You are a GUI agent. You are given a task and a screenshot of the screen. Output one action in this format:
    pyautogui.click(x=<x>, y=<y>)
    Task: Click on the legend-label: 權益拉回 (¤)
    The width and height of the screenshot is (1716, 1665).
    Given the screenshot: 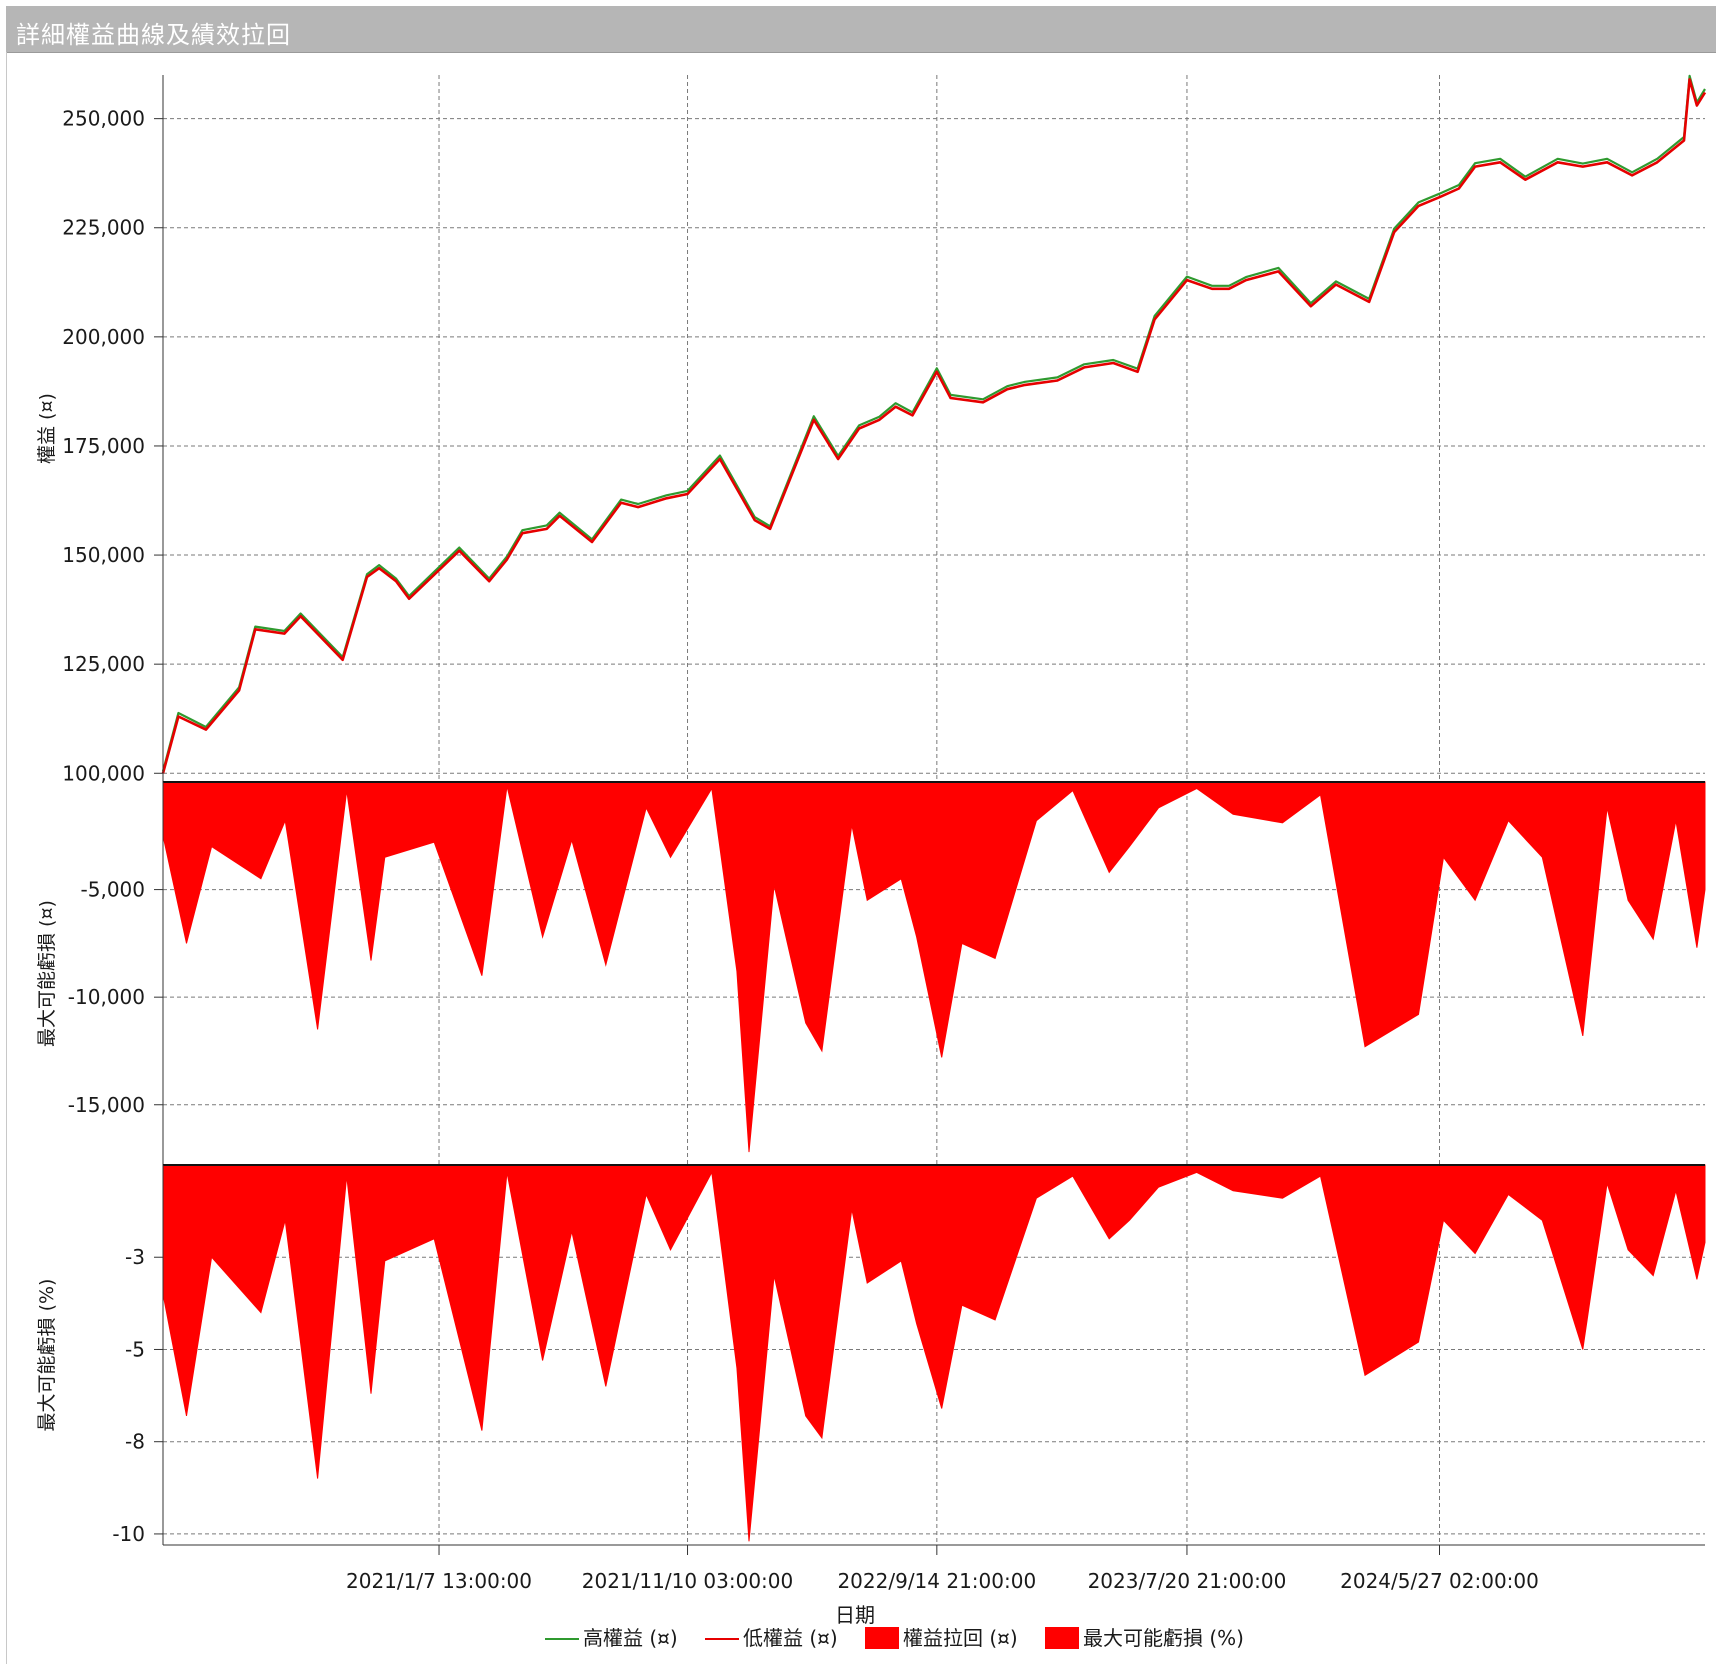 What is the action you would take?
    pyautogui.click(x=960, y=1638)
    